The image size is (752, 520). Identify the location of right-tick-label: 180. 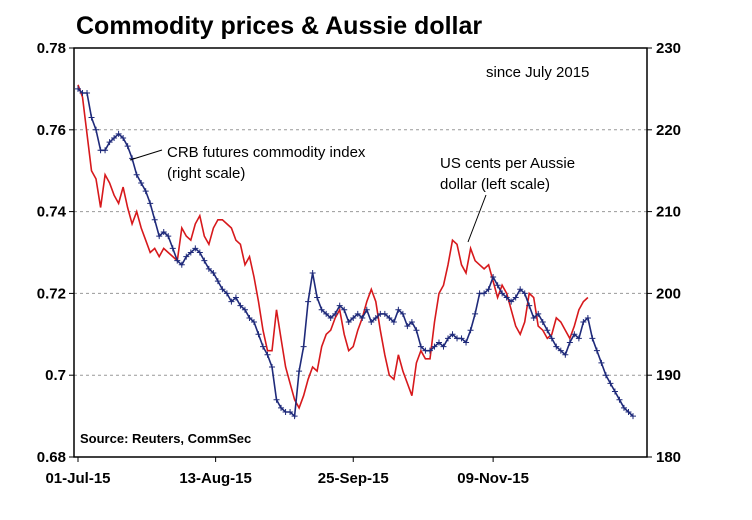
(668, 457).